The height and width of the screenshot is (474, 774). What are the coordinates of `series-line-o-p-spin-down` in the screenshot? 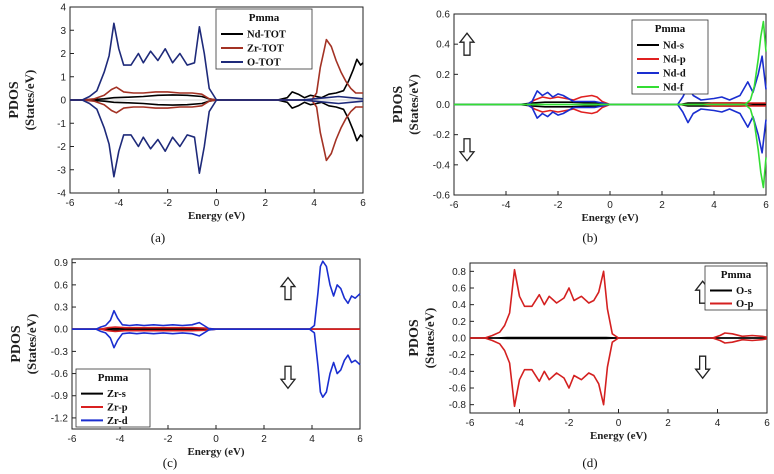 It's located at (619, 372).